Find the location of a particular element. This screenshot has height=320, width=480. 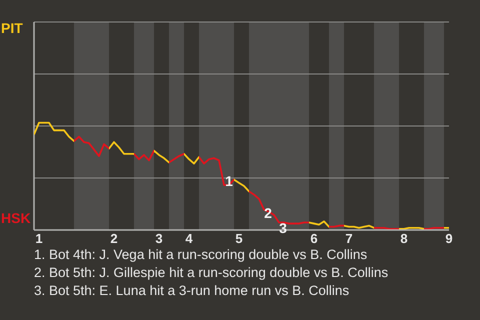

text: 1. Bot 4th: J. Vega hit a run-scoring double vs B. Collins is located at coordinates (201, 255).